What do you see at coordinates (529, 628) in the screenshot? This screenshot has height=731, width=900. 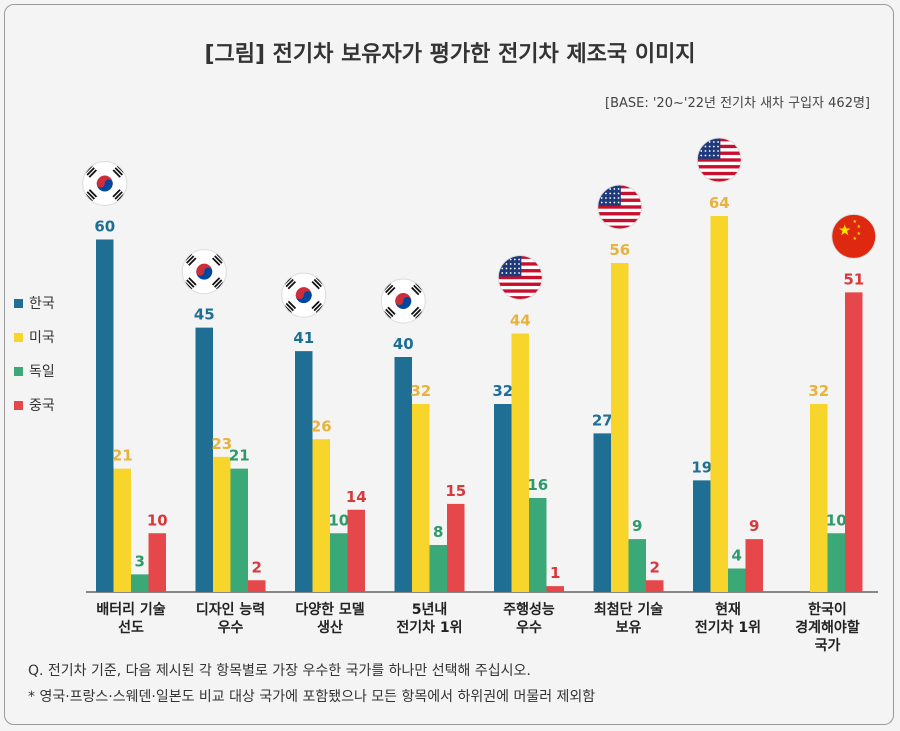 I see `category-label-4-1: 우수` at bounding box center [529, 628].